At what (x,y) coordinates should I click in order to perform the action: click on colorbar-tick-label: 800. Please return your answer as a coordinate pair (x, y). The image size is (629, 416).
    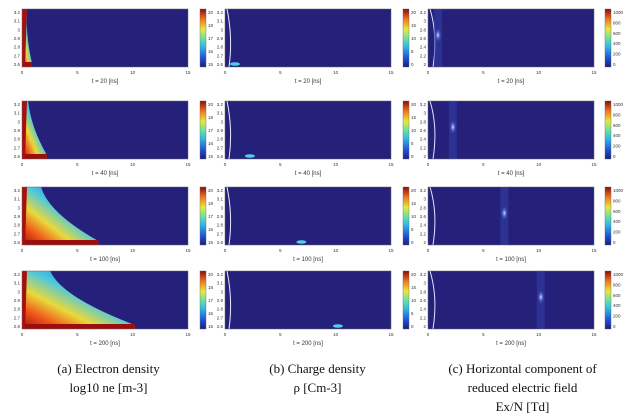
    Looking at the image, I should click on (617, 284).